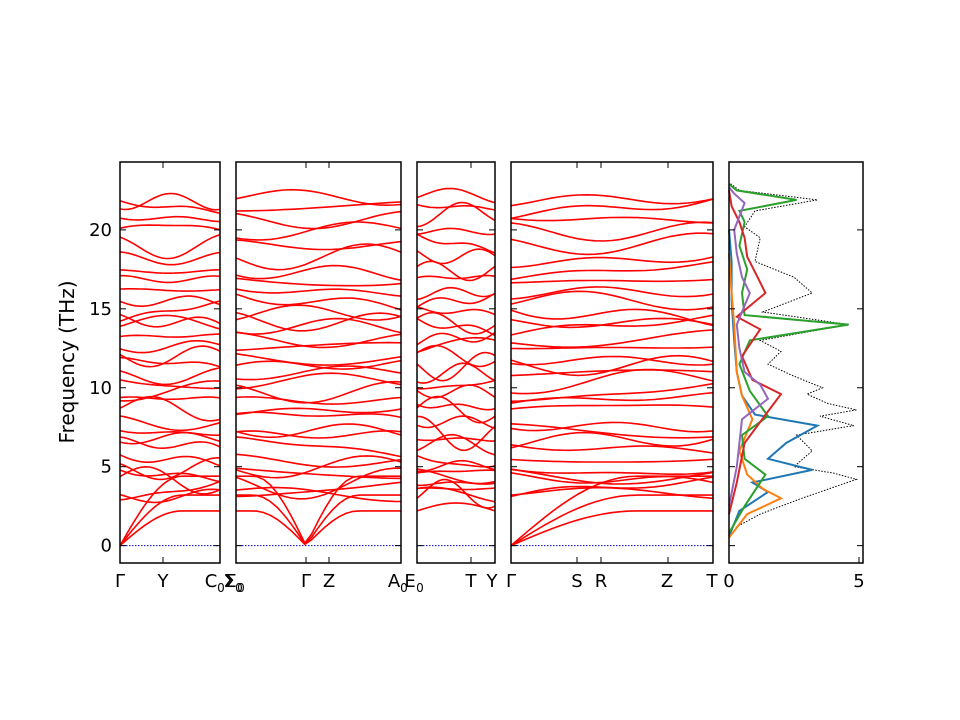 The image size is (960, 720). I want to click on y-tick-label: 10, so click(100, 388).